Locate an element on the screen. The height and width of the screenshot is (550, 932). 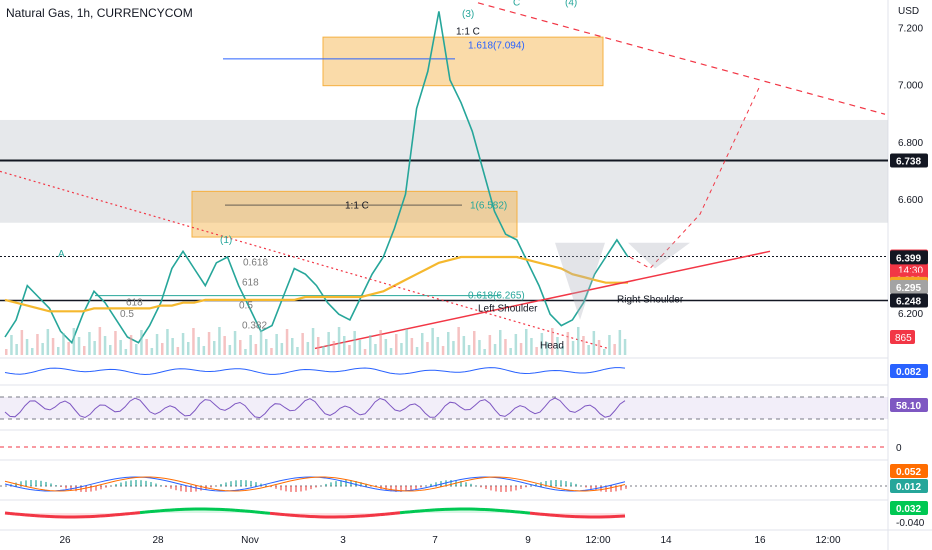
projection-path is located at coordinates (695, 177).